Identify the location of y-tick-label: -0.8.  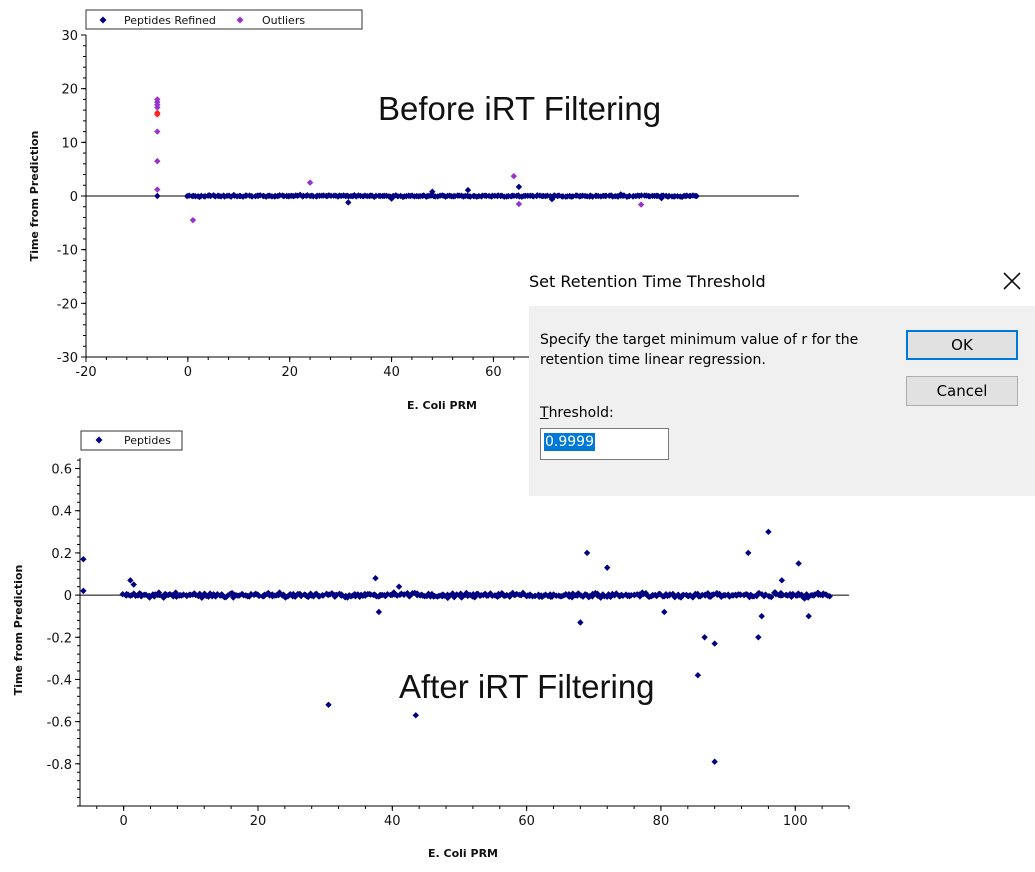
(59, 765).